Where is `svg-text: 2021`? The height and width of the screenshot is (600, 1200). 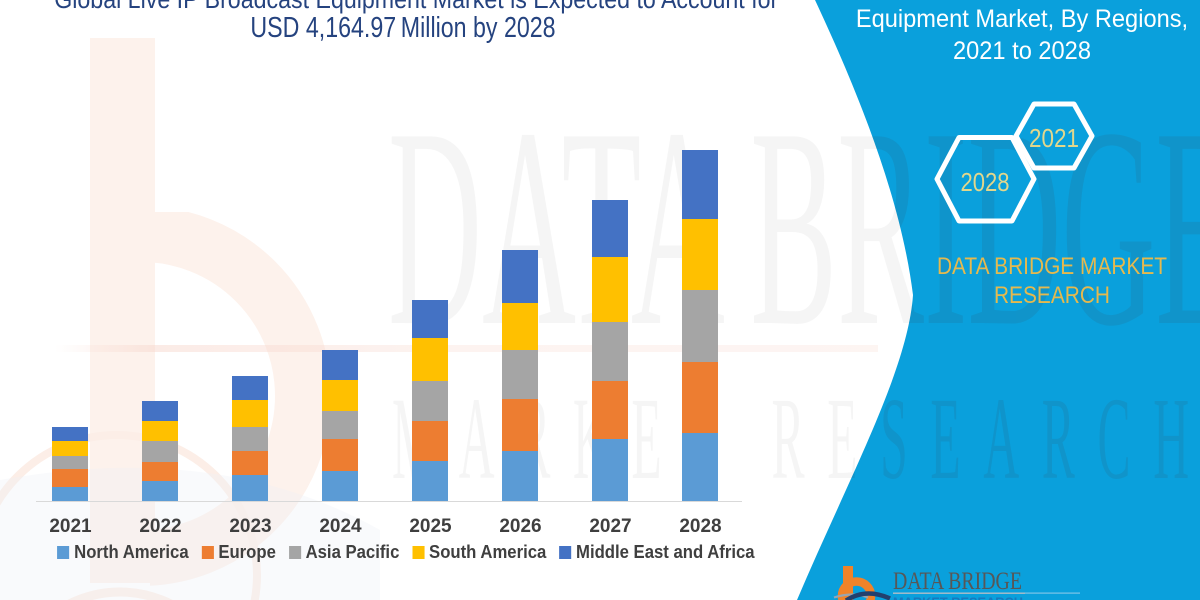 svg-text: 2021 is located at coordinates (1054, 138).